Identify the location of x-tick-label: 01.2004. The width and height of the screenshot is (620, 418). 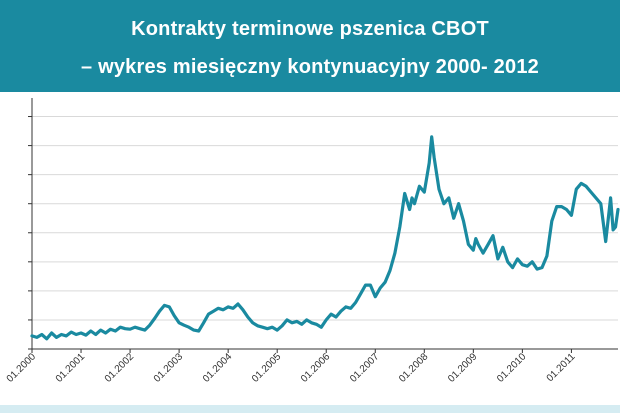
(218, 368).